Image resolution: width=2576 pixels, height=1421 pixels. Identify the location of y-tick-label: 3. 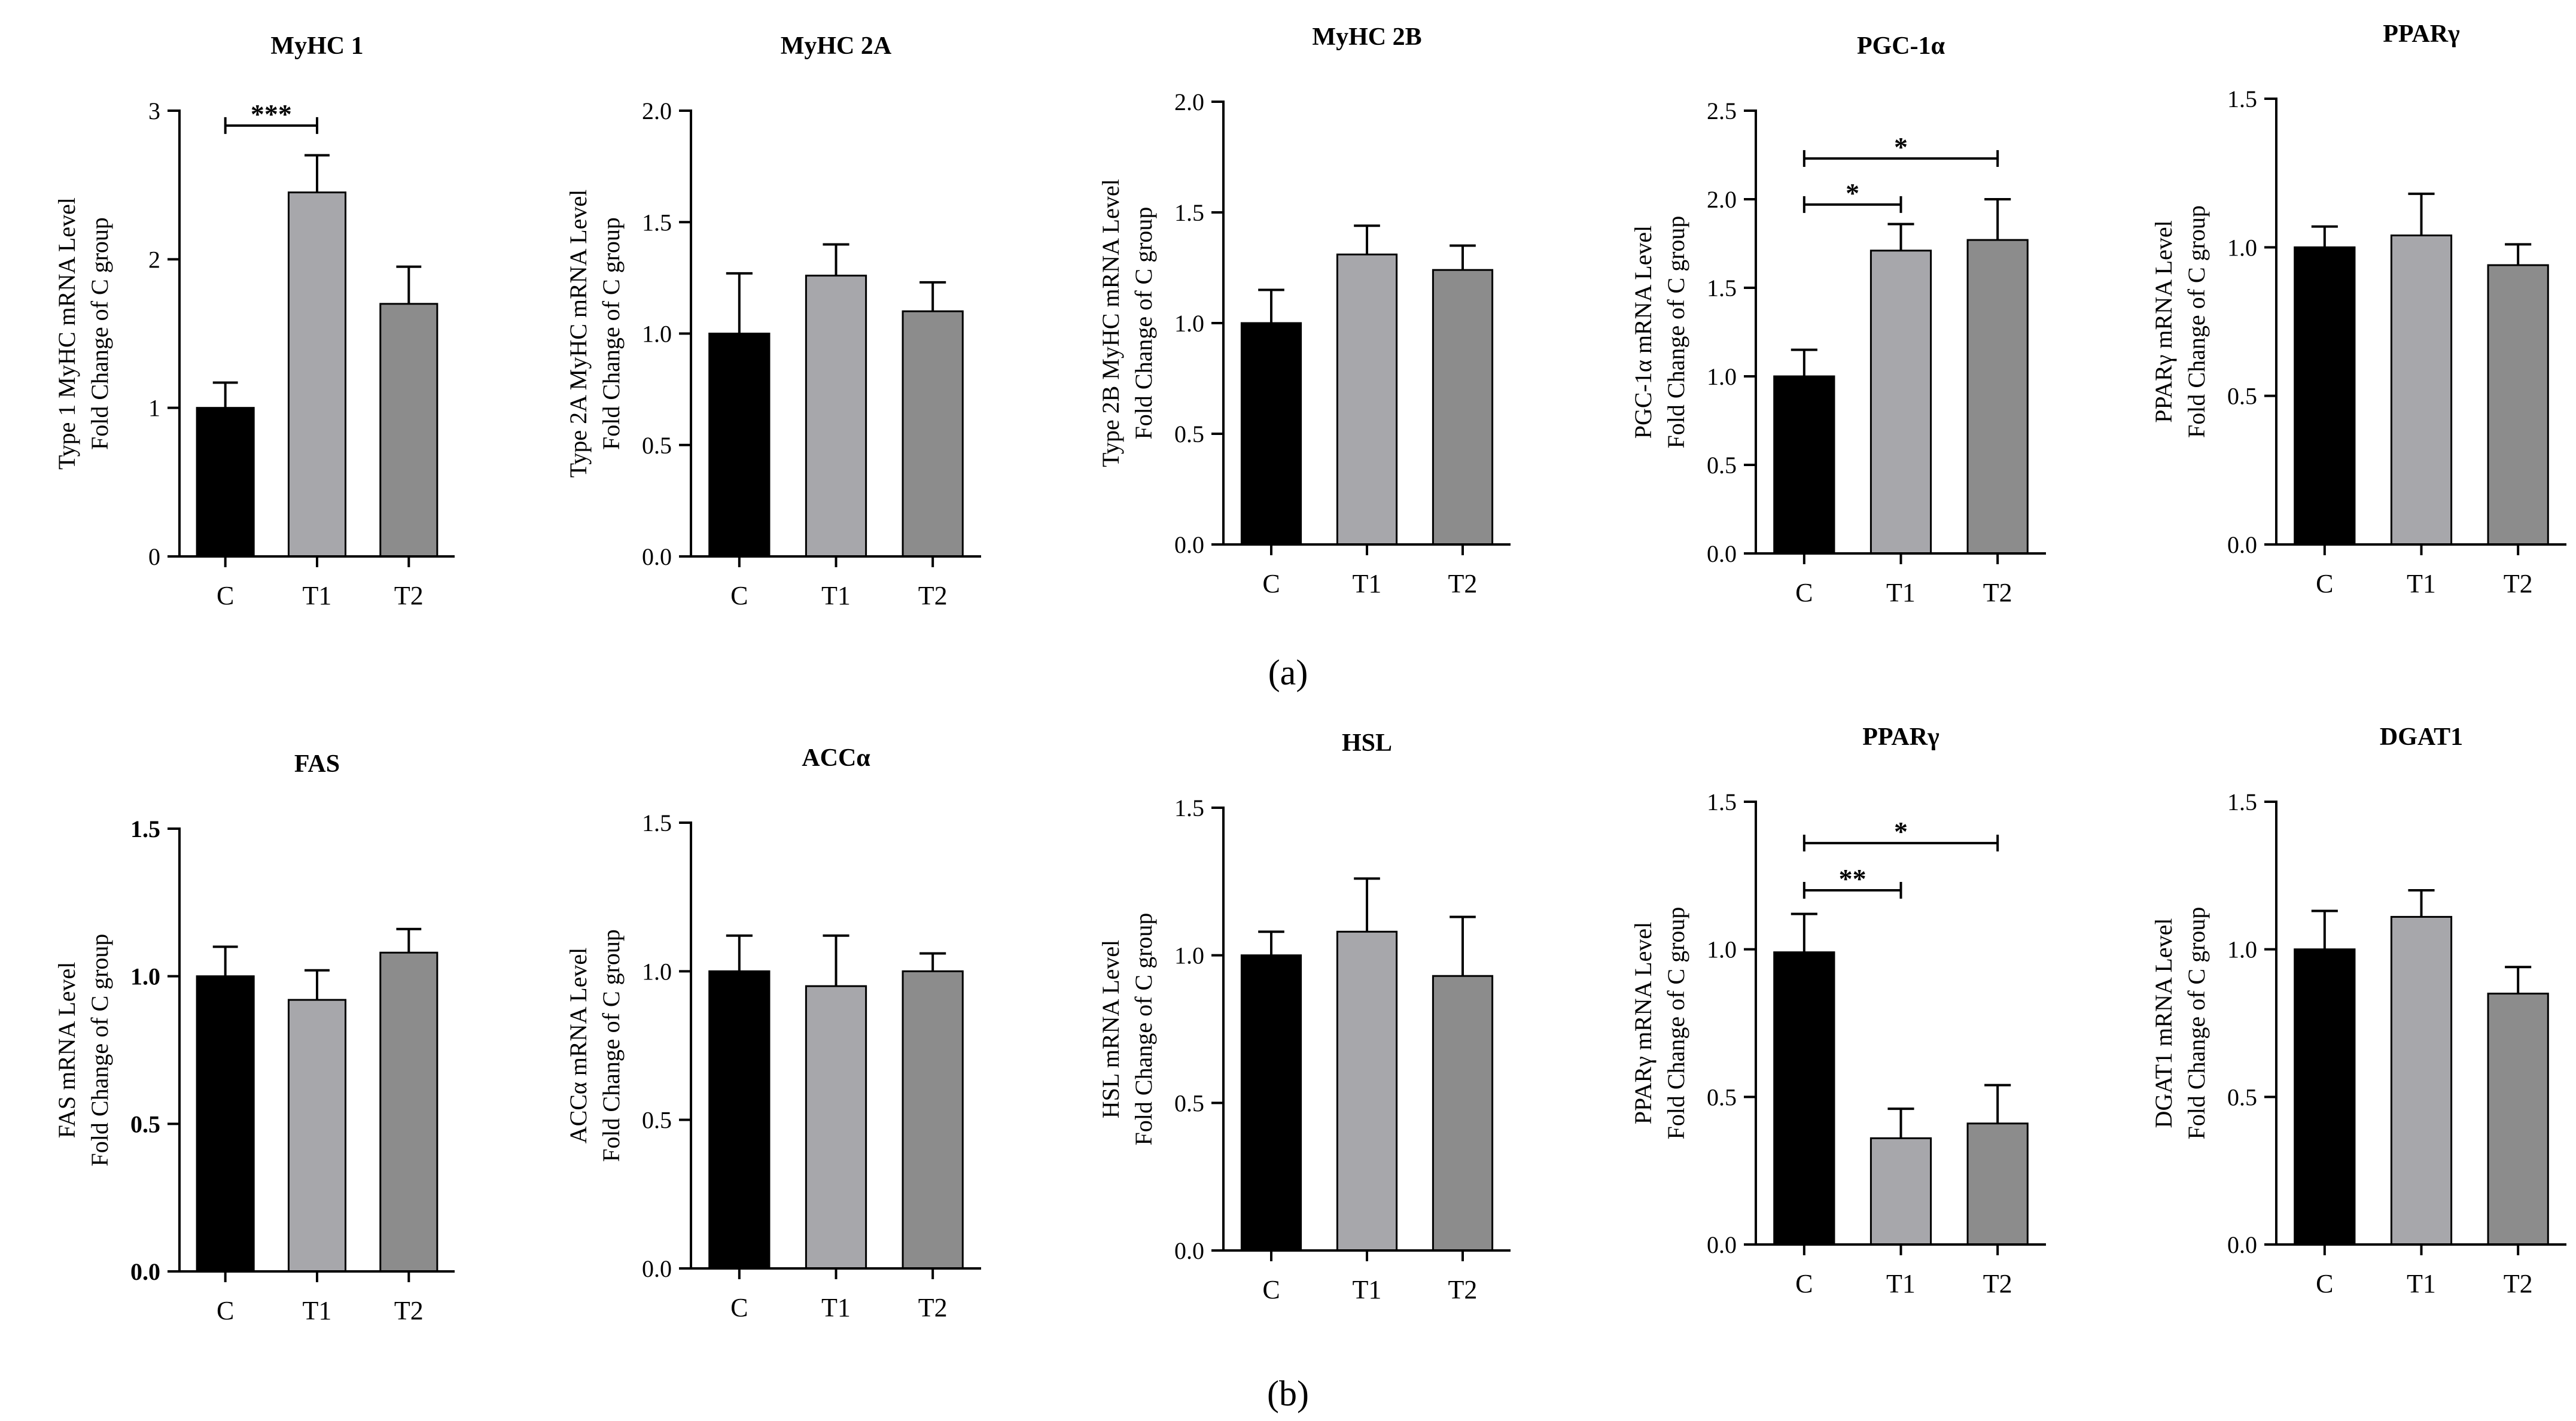
(154, 111).